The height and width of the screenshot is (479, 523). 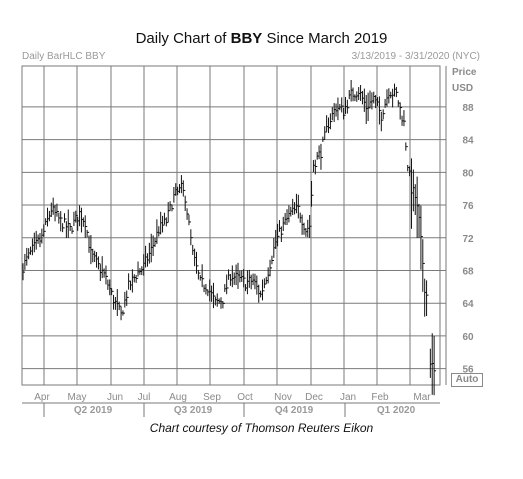 I want to click on chart-subtitle-left: Daily BarHLC BBY, so click(x=64, y=56).